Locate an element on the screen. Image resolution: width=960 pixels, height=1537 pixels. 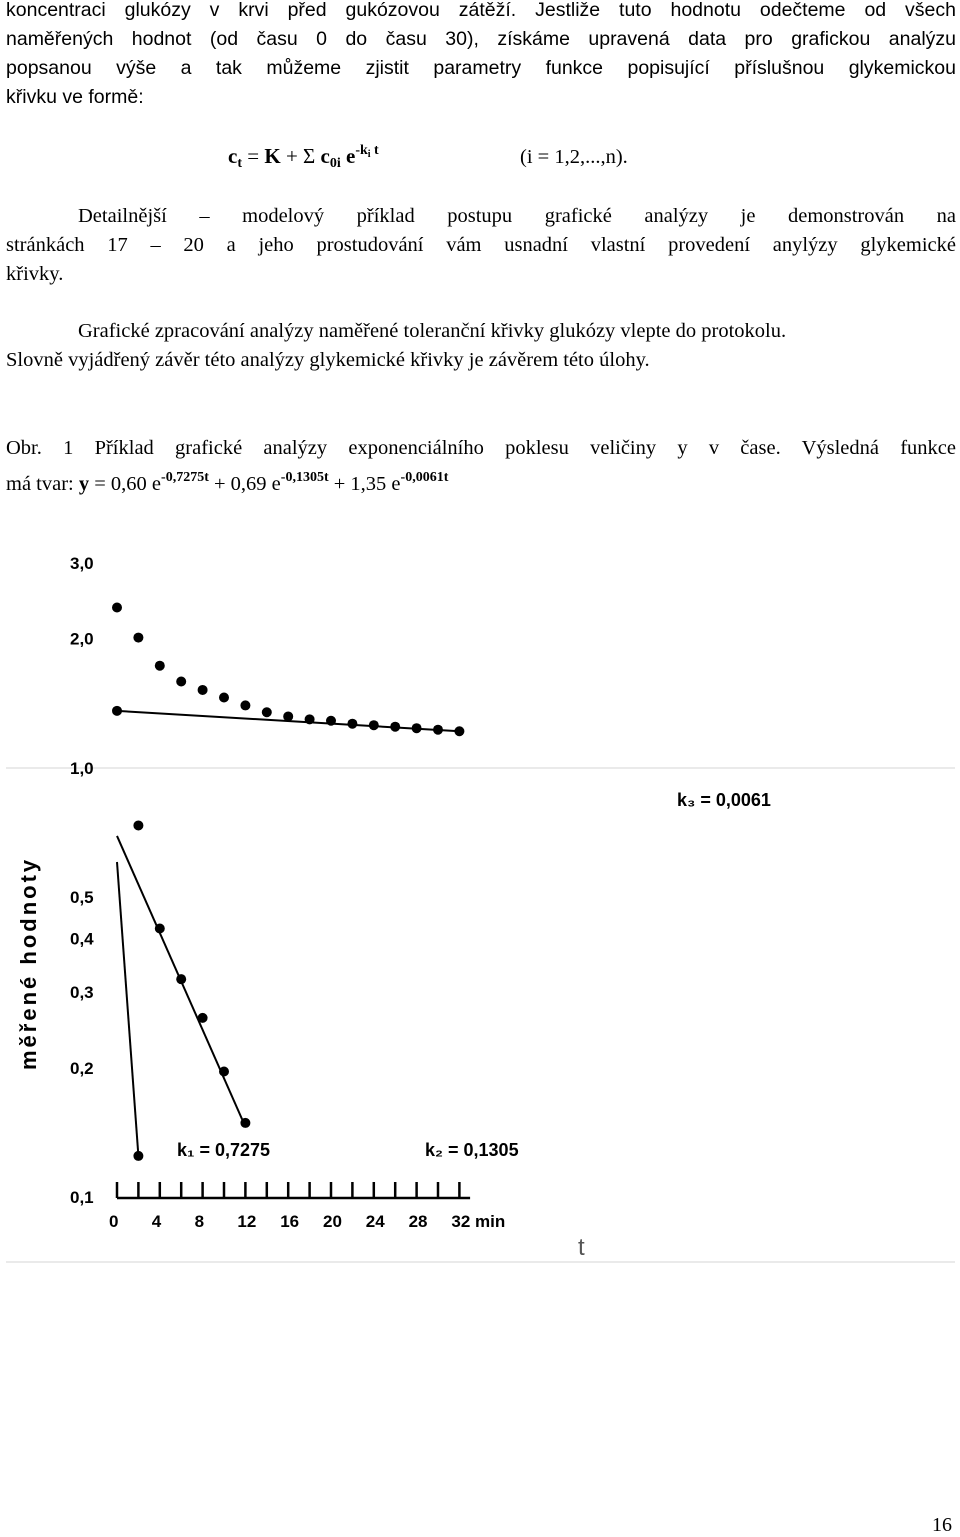
x-tick-label: 20 is located at coordinates (332, 1221).